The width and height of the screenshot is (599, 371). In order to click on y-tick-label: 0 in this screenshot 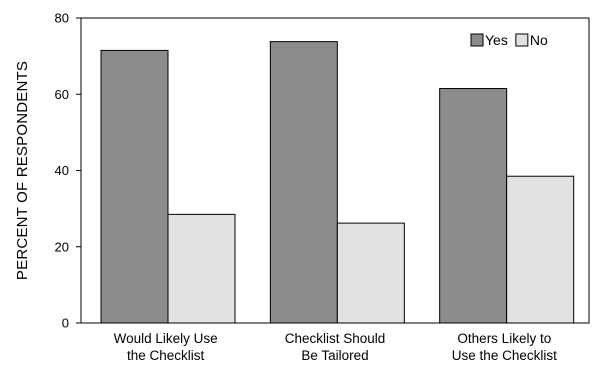, I will do `click(65, 323)`.